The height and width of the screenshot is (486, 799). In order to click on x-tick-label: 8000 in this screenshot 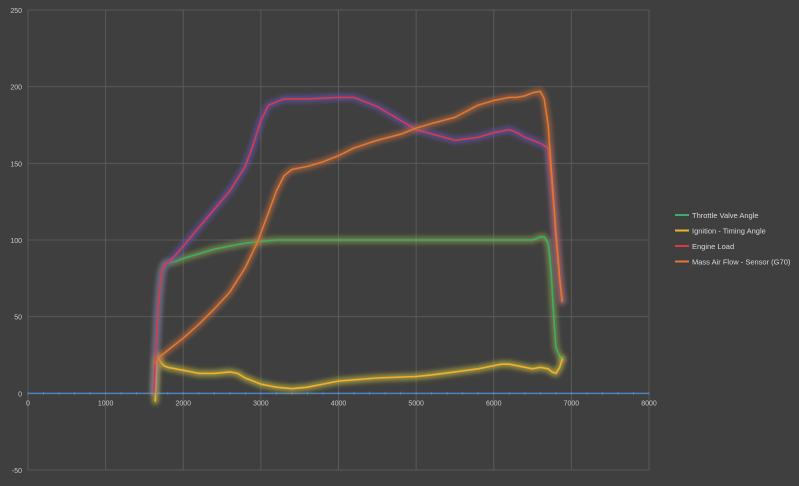, I will do `click(649, 403)`.